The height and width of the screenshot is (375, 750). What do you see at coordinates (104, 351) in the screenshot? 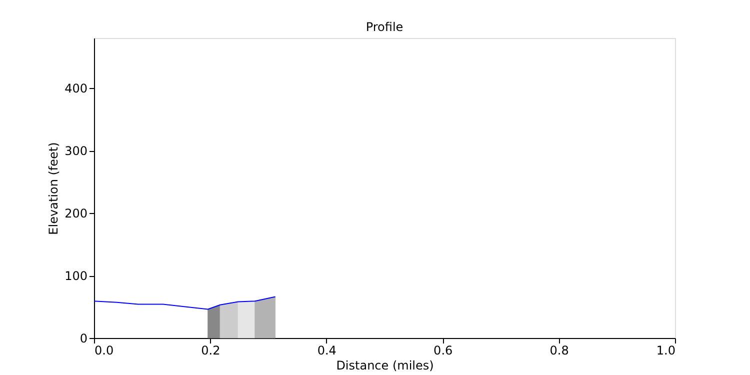
I see `x-tick-label: 0.0` at bounding box center [104, 351].